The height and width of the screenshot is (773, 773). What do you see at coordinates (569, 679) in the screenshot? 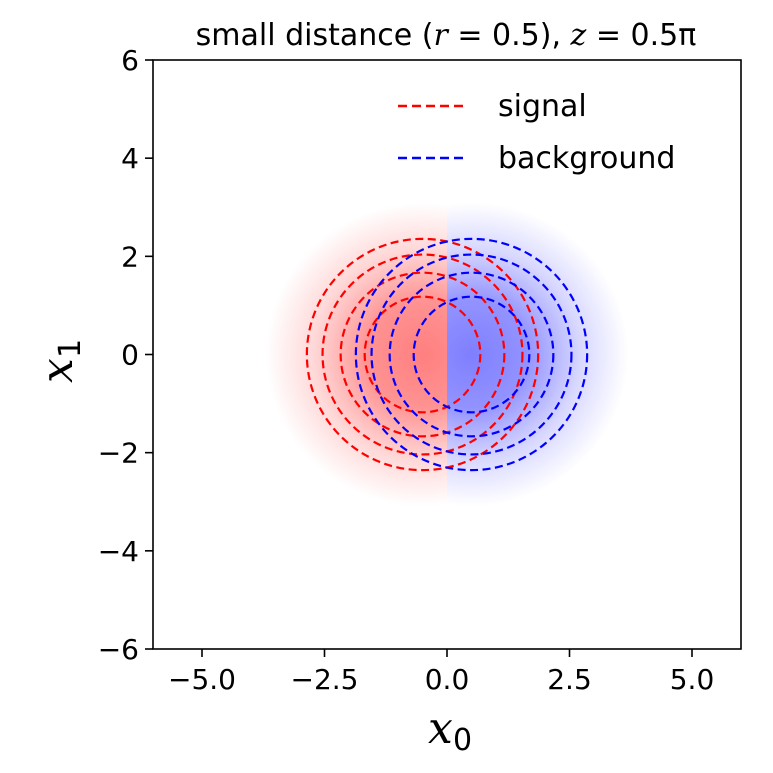
I see `x-tick-label: 2.5` at bounding box center [569, 679].